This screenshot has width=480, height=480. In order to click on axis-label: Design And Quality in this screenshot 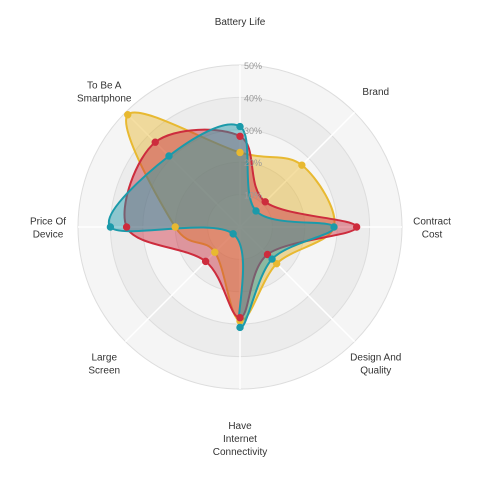, I will do `click(375, 364)`.